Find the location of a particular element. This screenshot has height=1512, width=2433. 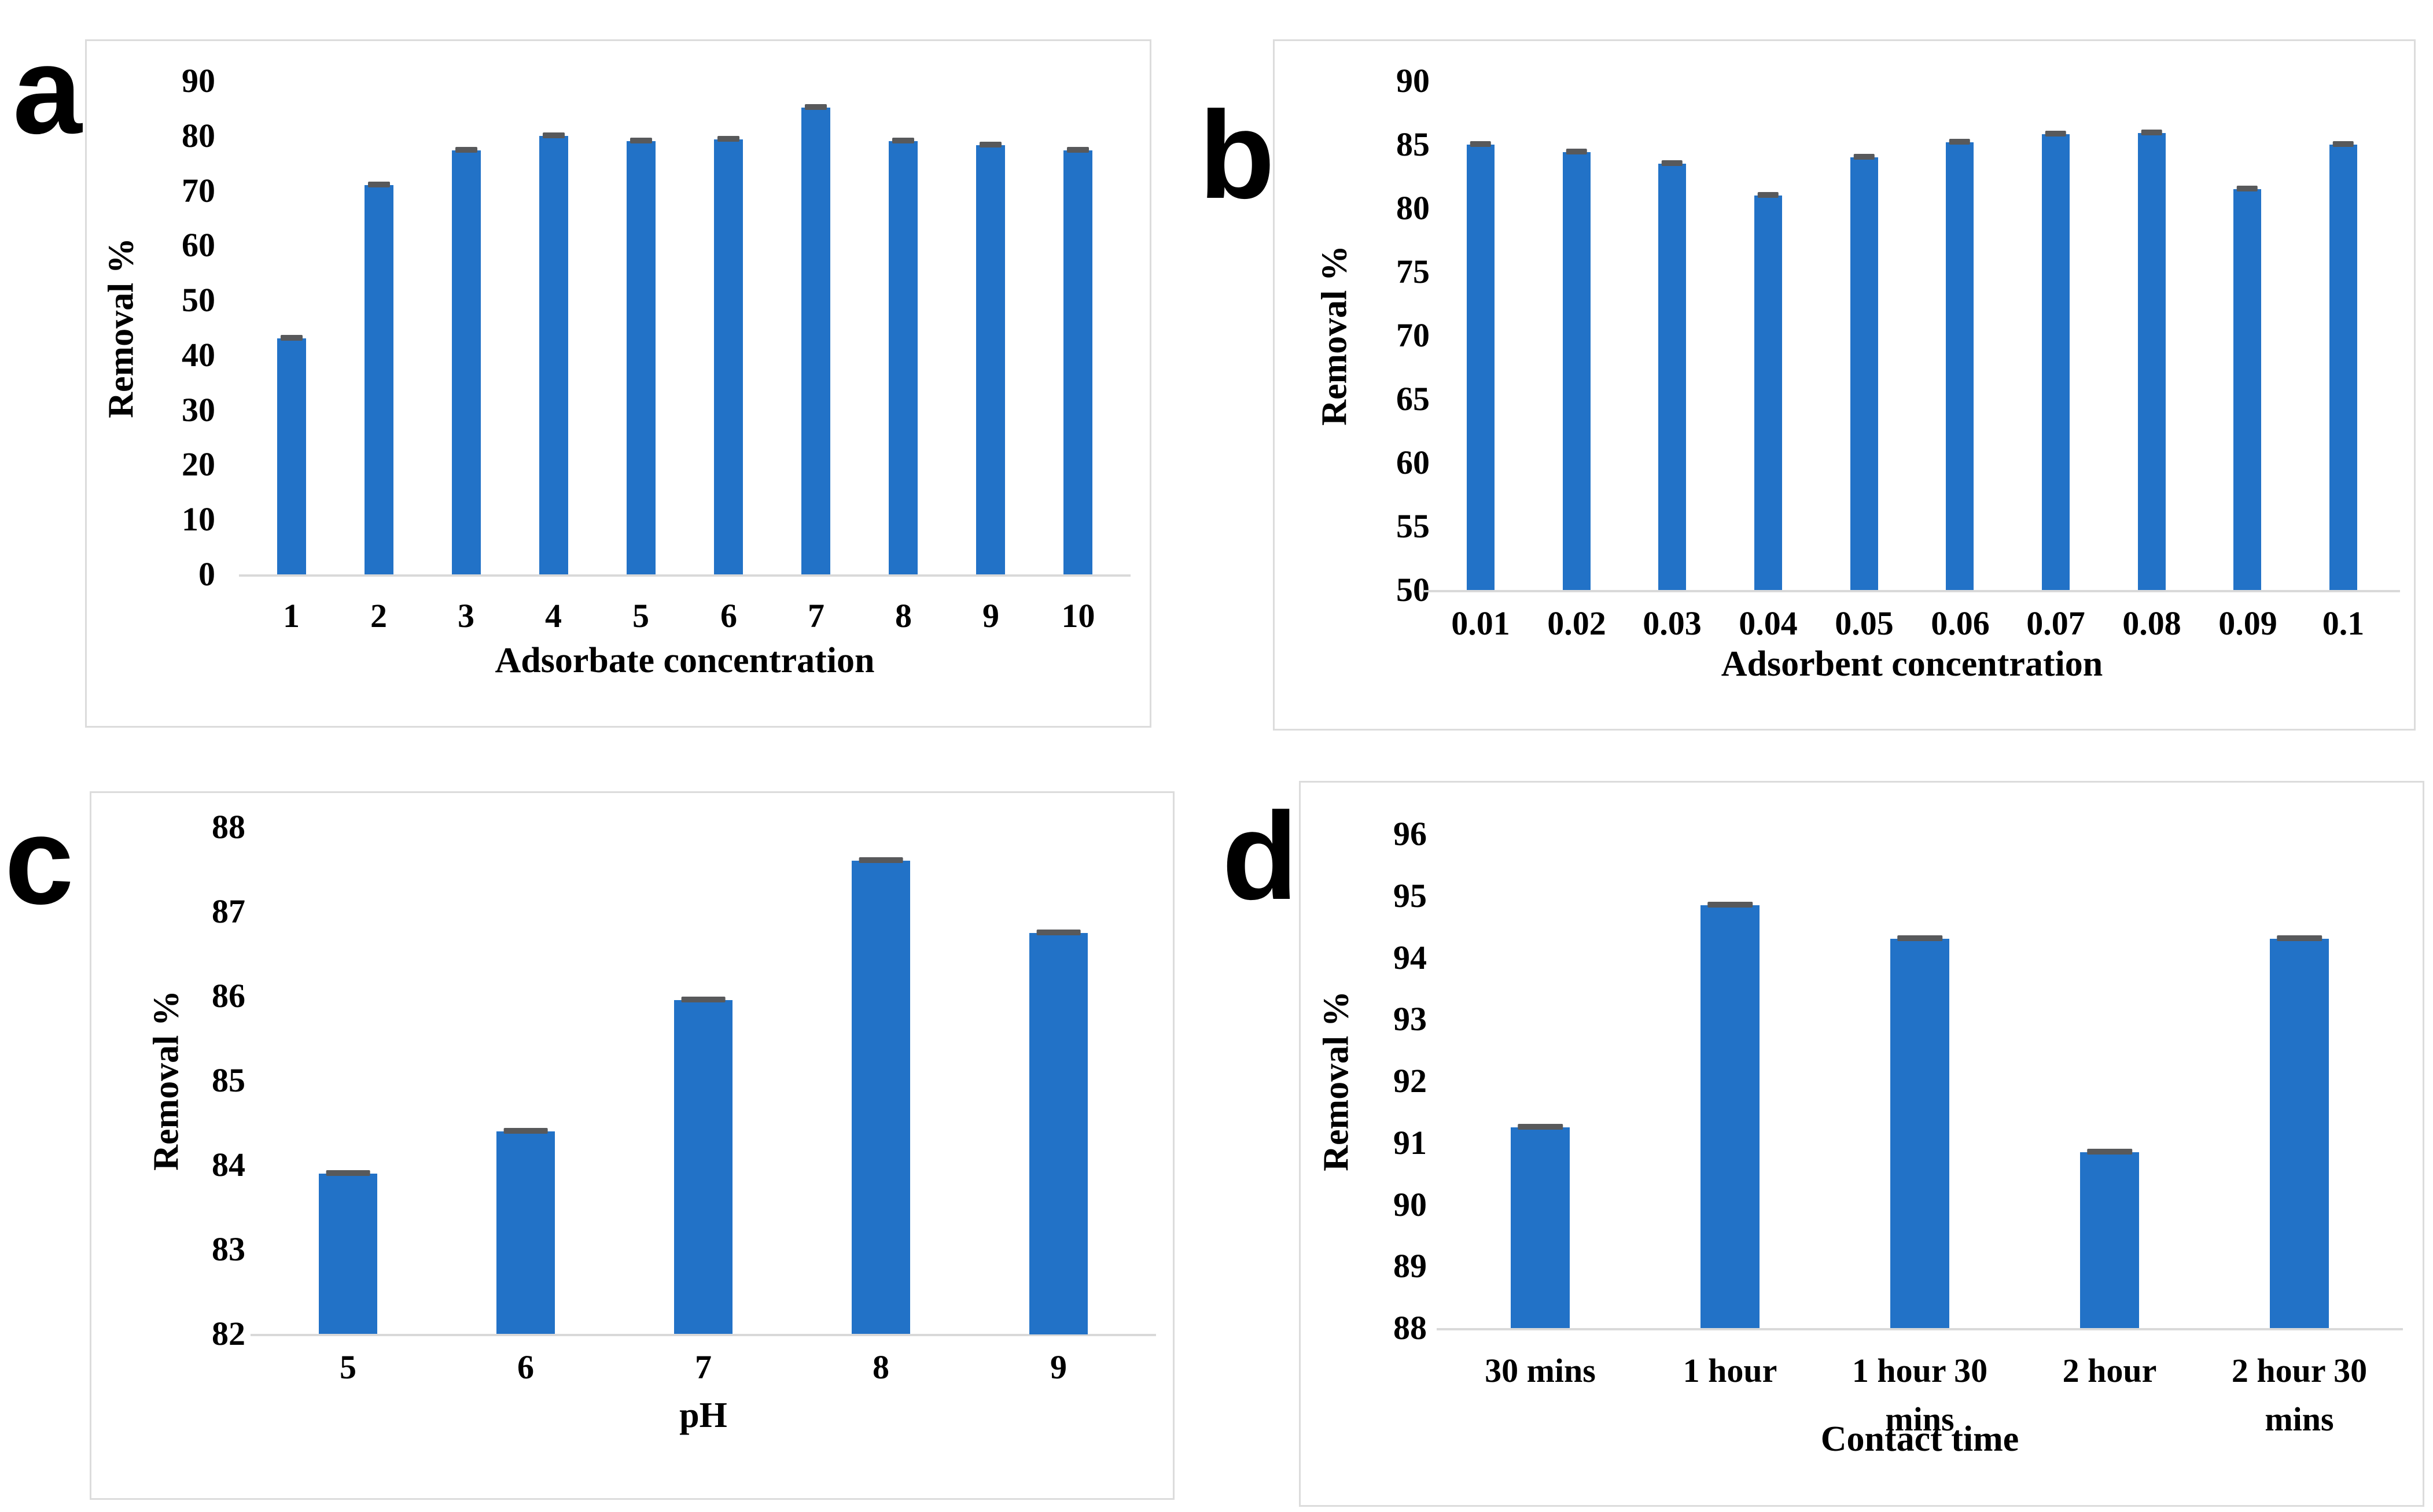

y-tick-label: 80 is located at coordinates (198, 135).